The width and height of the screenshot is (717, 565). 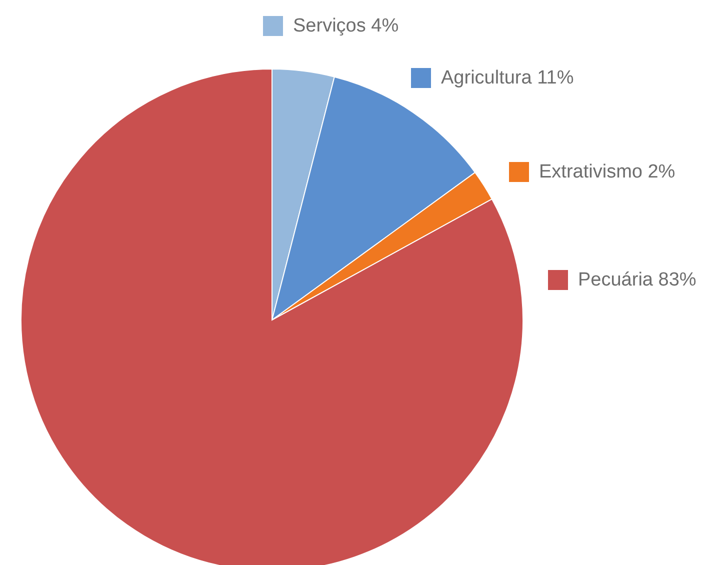 I want to click on legend-label: Extrativismo 2%, so click(x=607, y=172).